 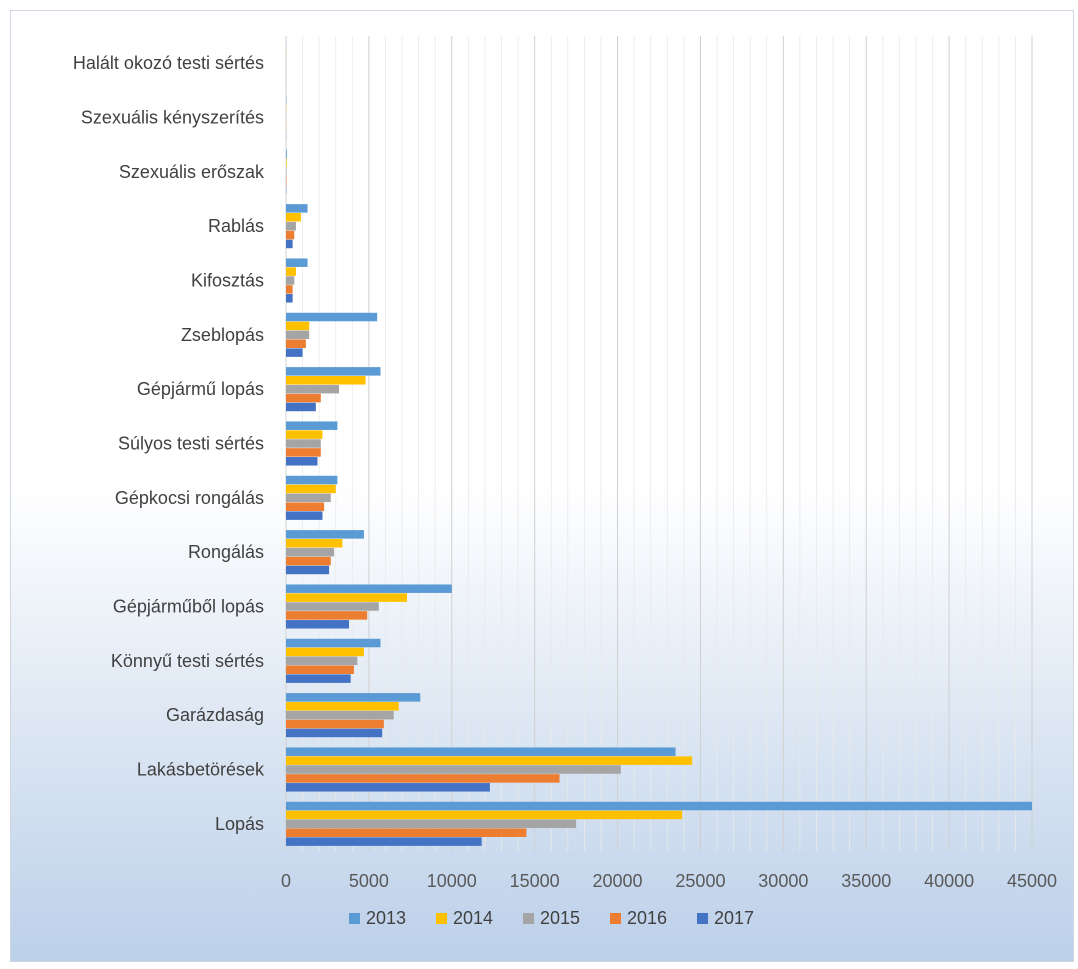 What do you see at coordinates (647, 918) in the screenshot?
I see `legend-label-2016: 2016` at bounding box center [647, 918].